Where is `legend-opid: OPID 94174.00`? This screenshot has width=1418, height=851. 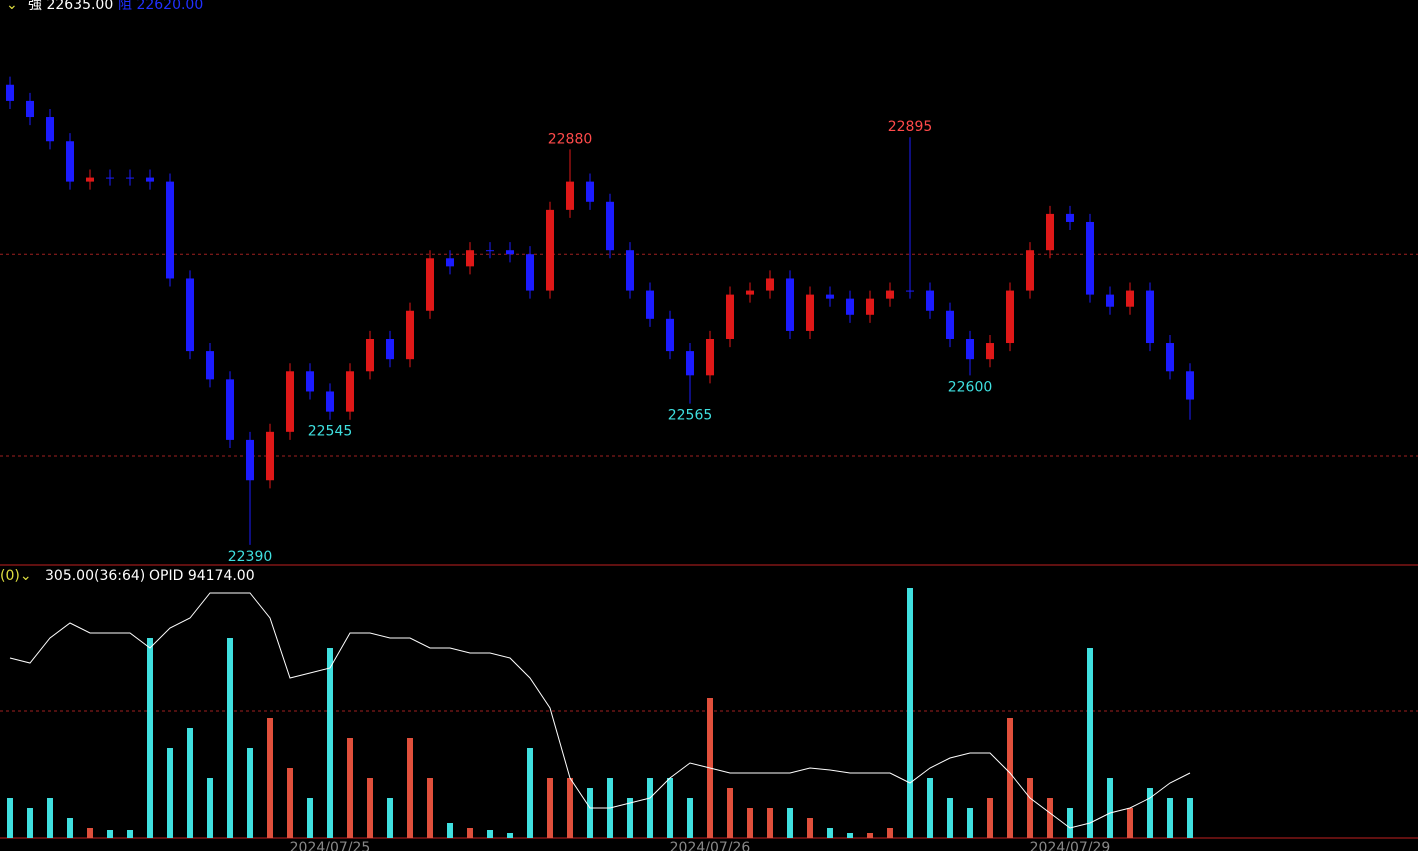 legend-opid: OPID 94174.00 is located at coordinates (202, 576).